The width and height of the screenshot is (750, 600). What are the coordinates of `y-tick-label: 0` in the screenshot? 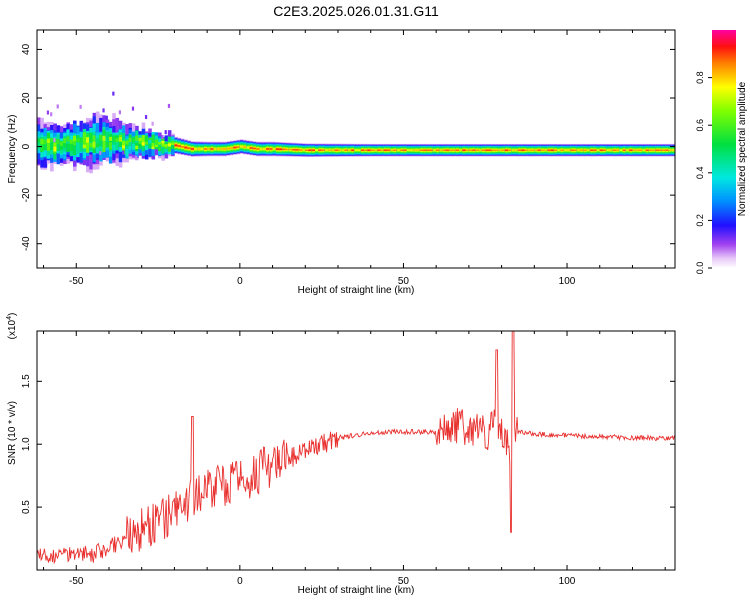 It's located at (26, 146).